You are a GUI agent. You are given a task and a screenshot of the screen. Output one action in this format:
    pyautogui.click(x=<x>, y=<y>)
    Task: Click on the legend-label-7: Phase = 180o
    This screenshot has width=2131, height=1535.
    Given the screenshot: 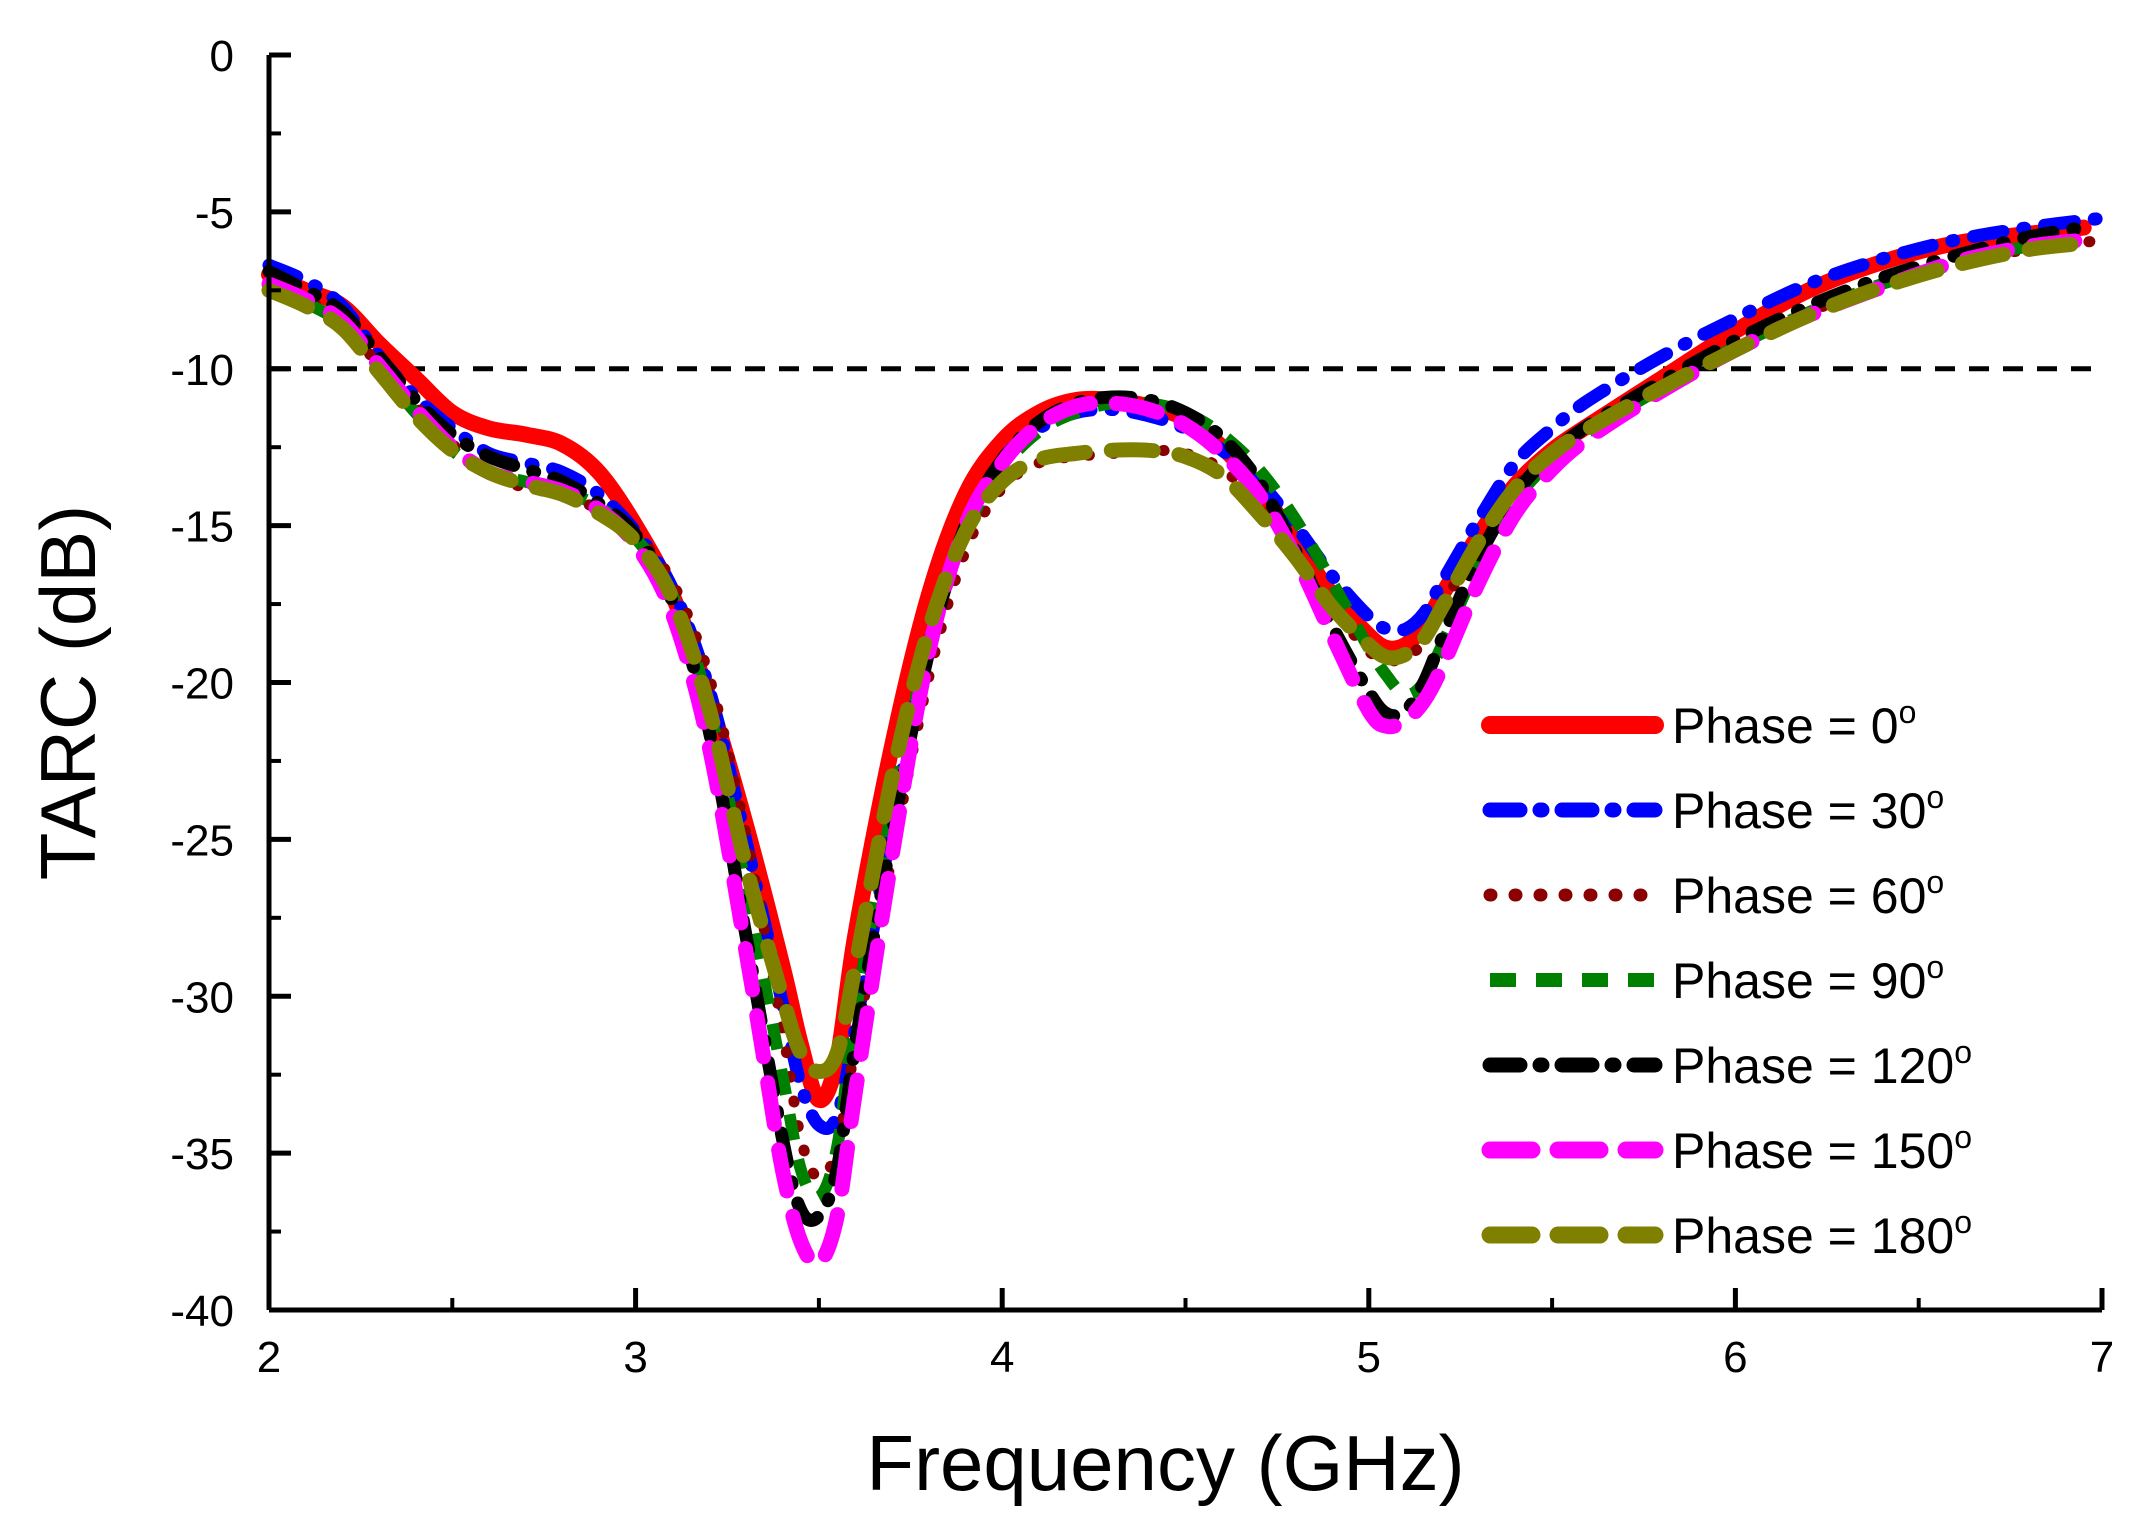 What is the action you would take?
    pyautogui.click(x=1822, y=1234)
    